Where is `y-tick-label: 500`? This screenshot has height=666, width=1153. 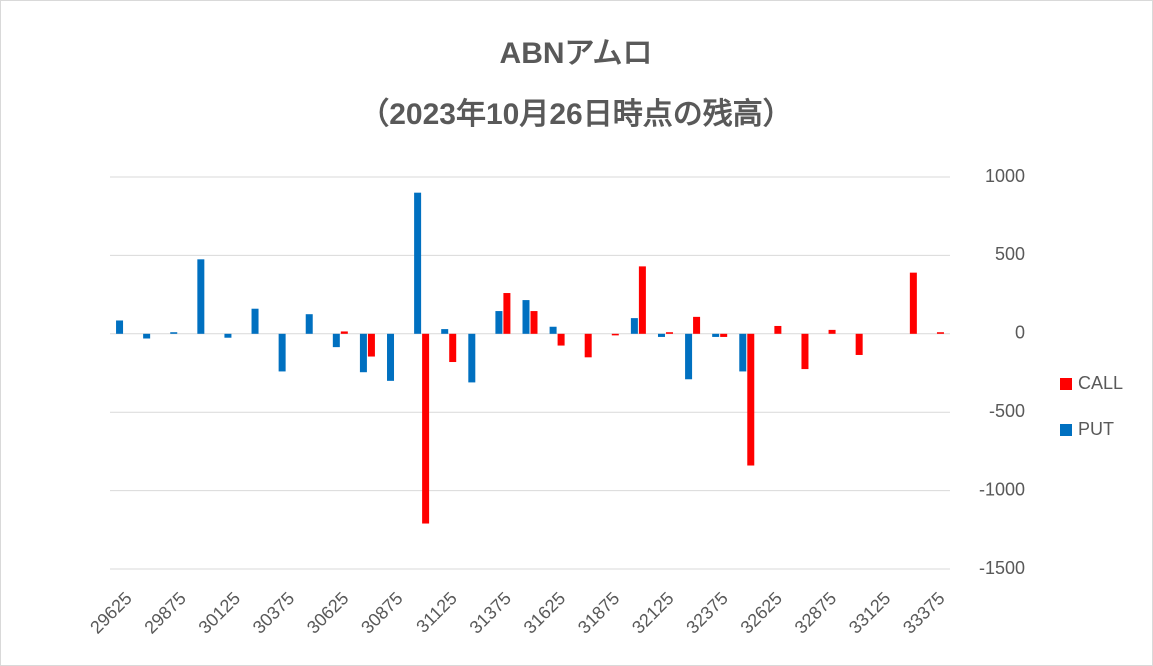 y-tick-label: 500 is located at coordinates (1010, 254).